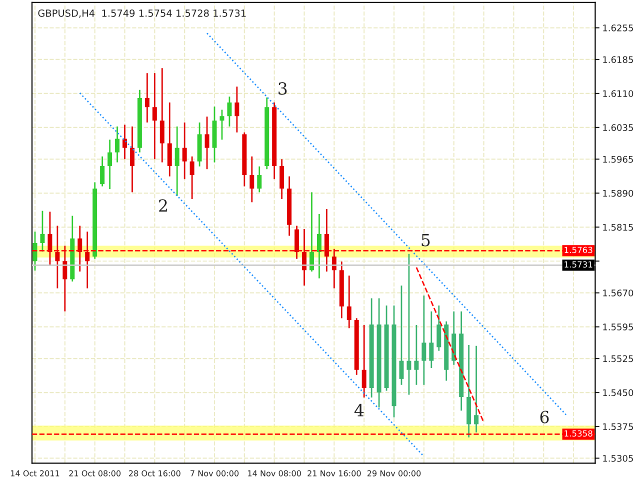 The width and height of the screenshot is (640, 480). Describe the element at coordinates (282, 88) in the screenshot. I see `annotation: 3` at that location.